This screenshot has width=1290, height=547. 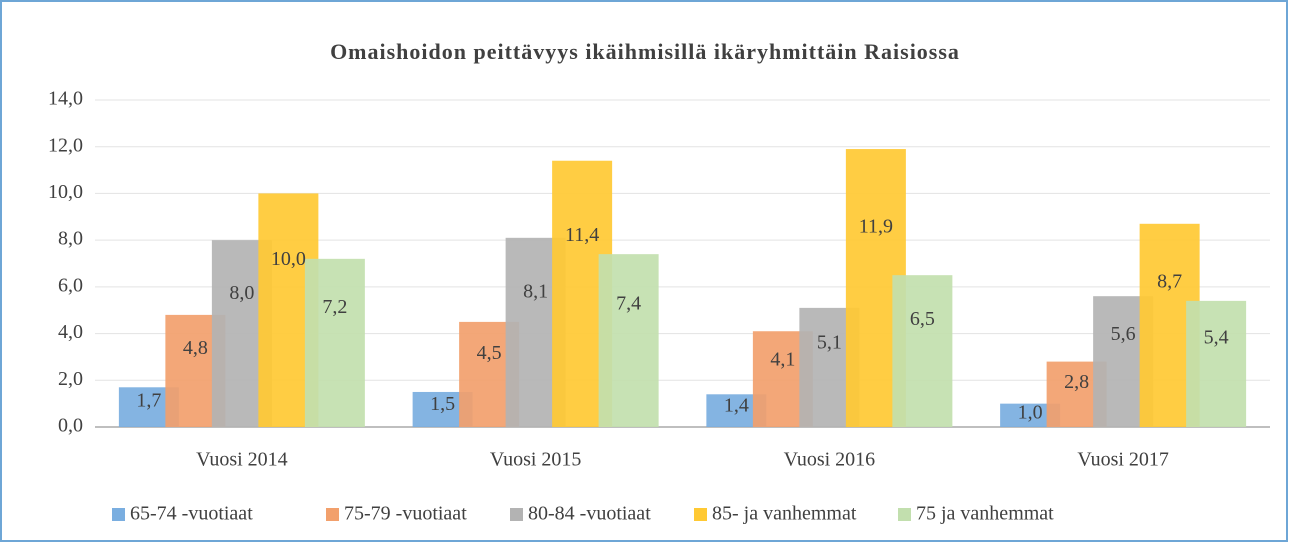 What do you see at coordinates (70, 379) in the screenshot?
I see `y-tick-label: 2,0` at bounding box center [70, 379].